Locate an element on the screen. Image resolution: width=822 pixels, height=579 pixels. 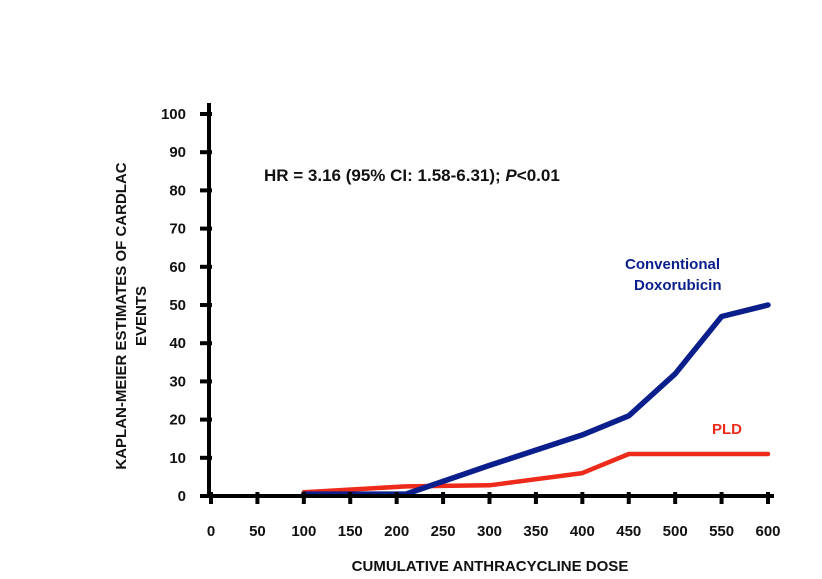
y-tick-label: 100 is located at coordinates (173, 114).